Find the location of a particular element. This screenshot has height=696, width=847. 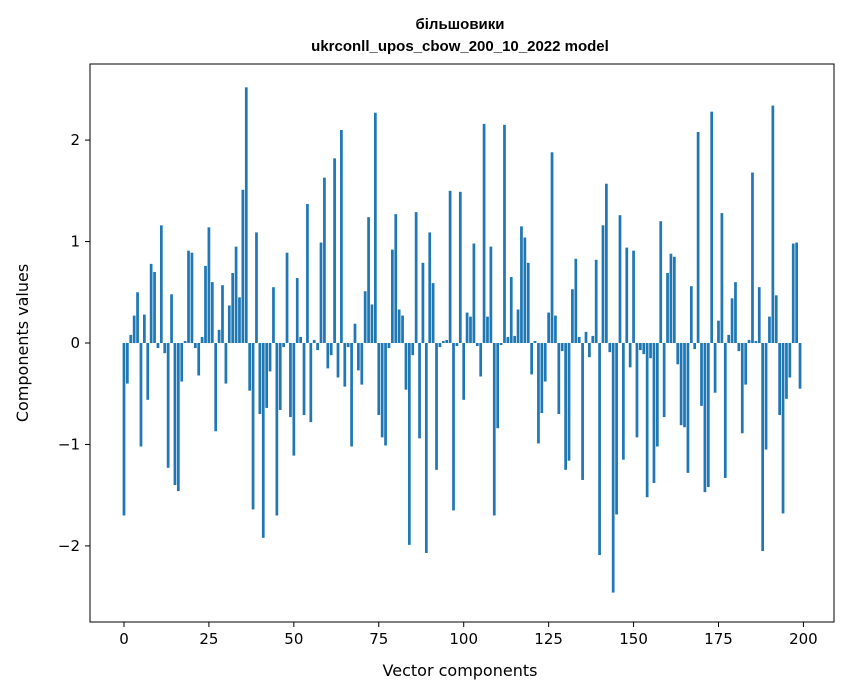

chart-title: більшовики is located at coordinates (459, 24).